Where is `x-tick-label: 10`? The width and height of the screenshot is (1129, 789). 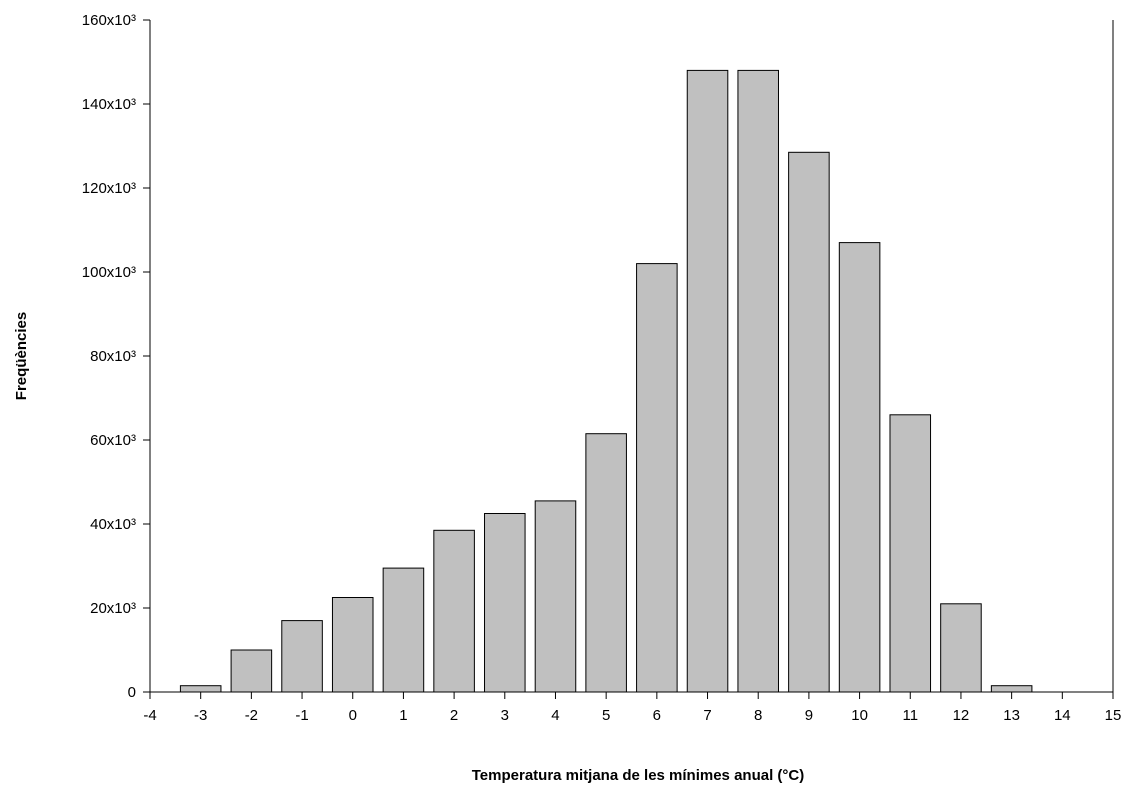
x-tick-label: 10 is located at coordinates (859, 715).